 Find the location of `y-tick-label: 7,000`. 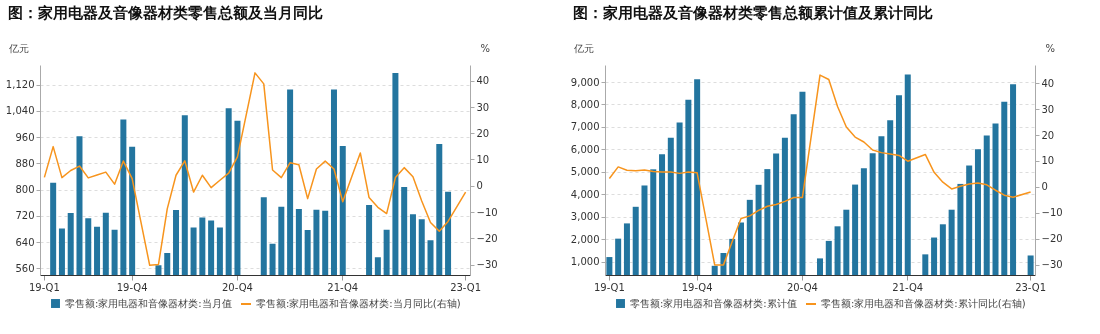

y-tick-label: 7,000 is located at coordinates (585, 127).